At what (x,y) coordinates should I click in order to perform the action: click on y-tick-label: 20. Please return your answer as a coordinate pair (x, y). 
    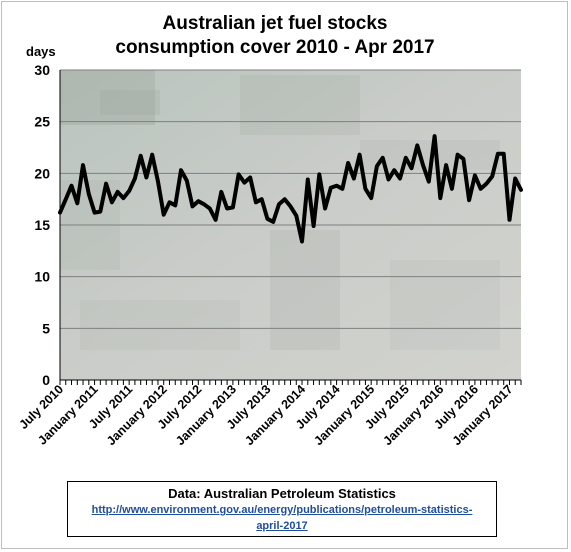
    Looking at the image, I should click on (42, 173).